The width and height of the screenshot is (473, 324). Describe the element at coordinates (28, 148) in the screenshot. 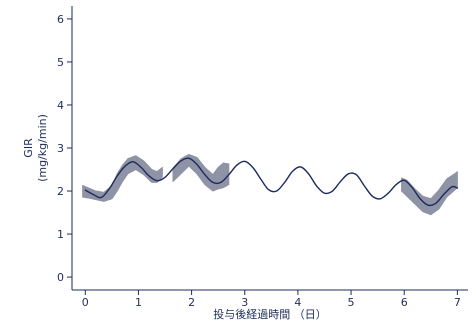

I see `y-axis-title-line-1: GIR` at that location.